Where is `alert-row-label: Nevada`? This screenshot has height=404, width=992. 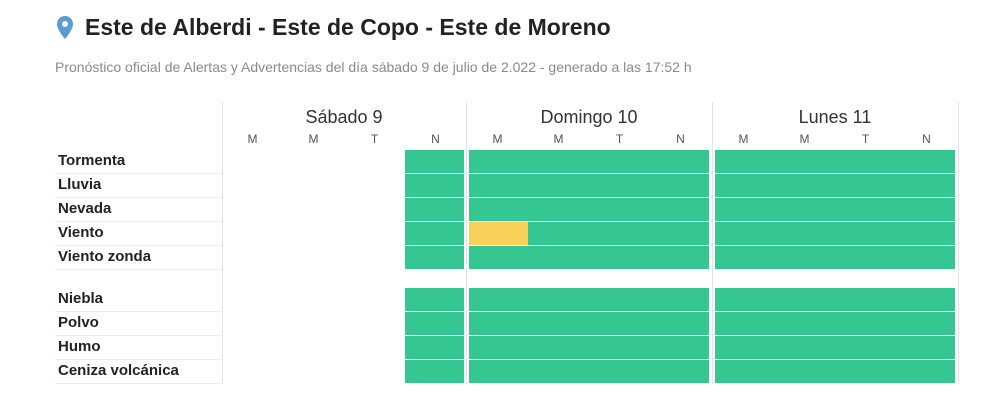 alert-row-label: Nevada is located at coordinates (85, 208).